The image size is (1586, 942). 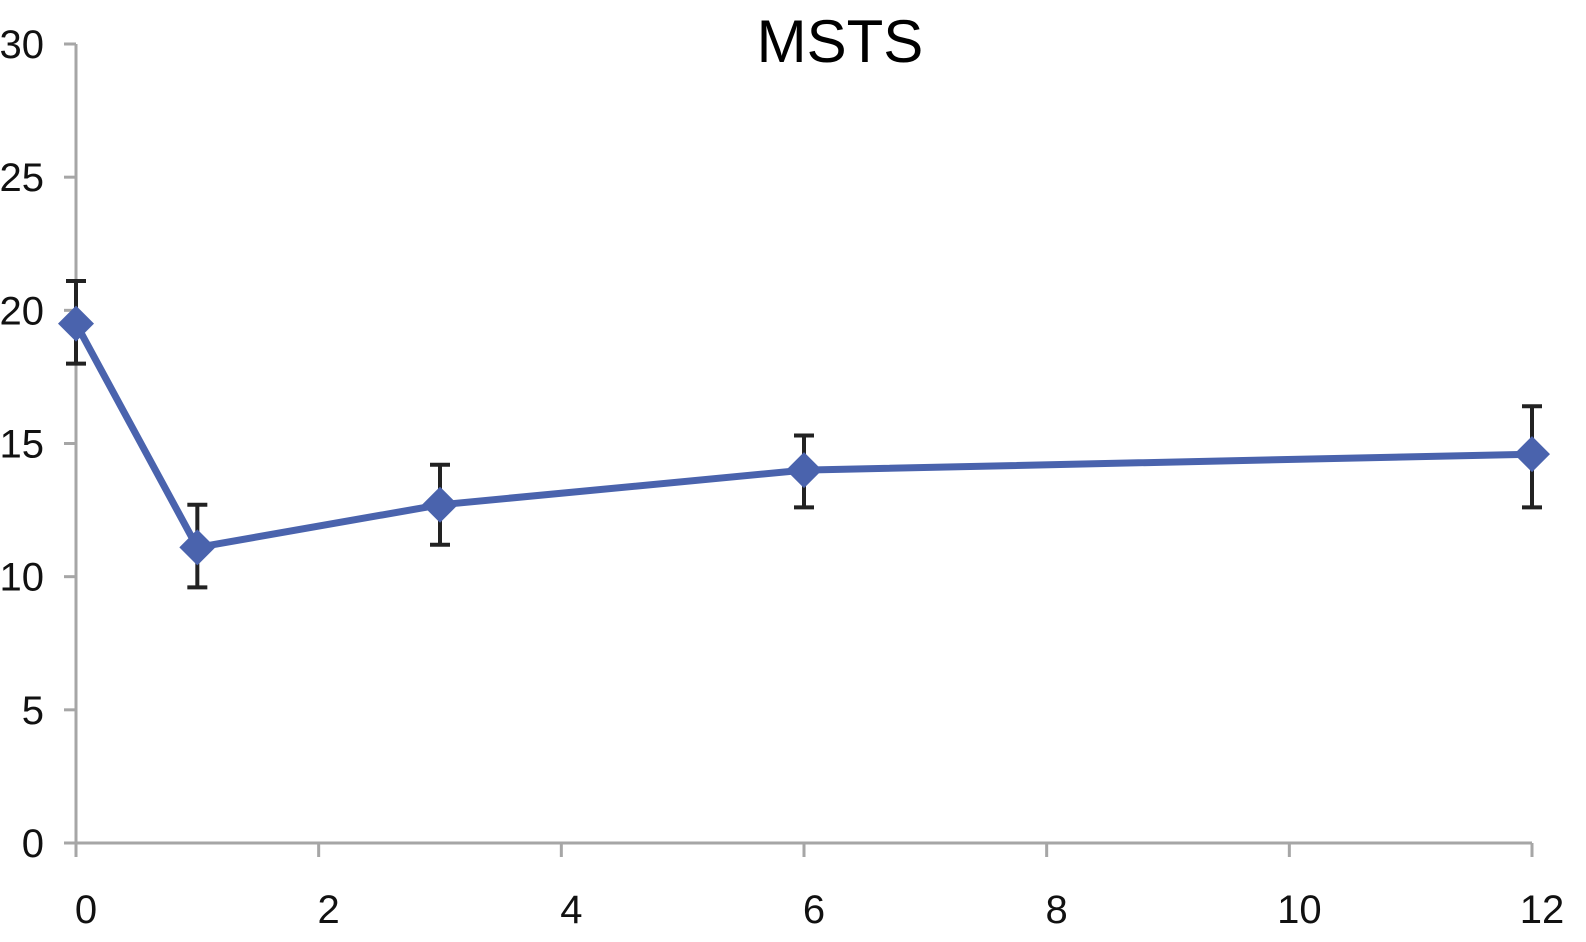 What do you see at coordinates (814, 910) in the screenshot?
I see `x-tick-label: 6` at bounding box center [814, 910].